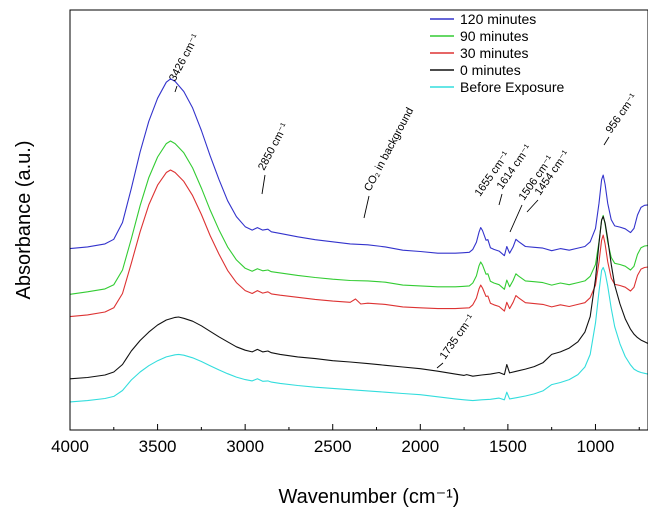 This screenshot has width=648, height=510. What do you see at coordinates (369, 497) in the screenshot?
I see `x-axis-title: Wavenumber (cm⁻¹)` at bounding box center [369, 497].